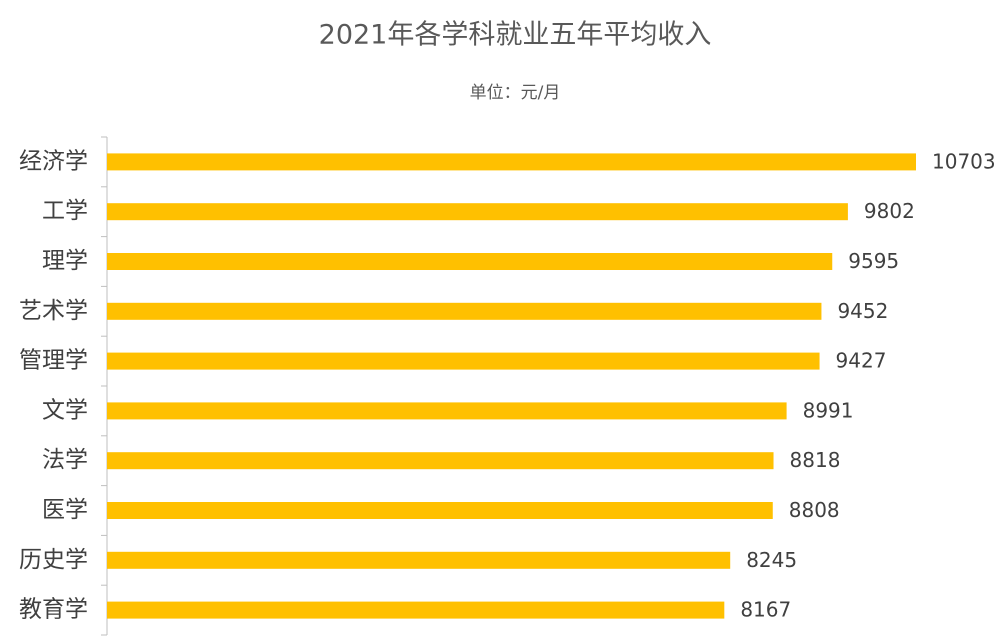 The image size is (1003, 642). Describe the element at coordinates (65, 261) in the screenshot. I see `y-tick-label: 理学` at that location.